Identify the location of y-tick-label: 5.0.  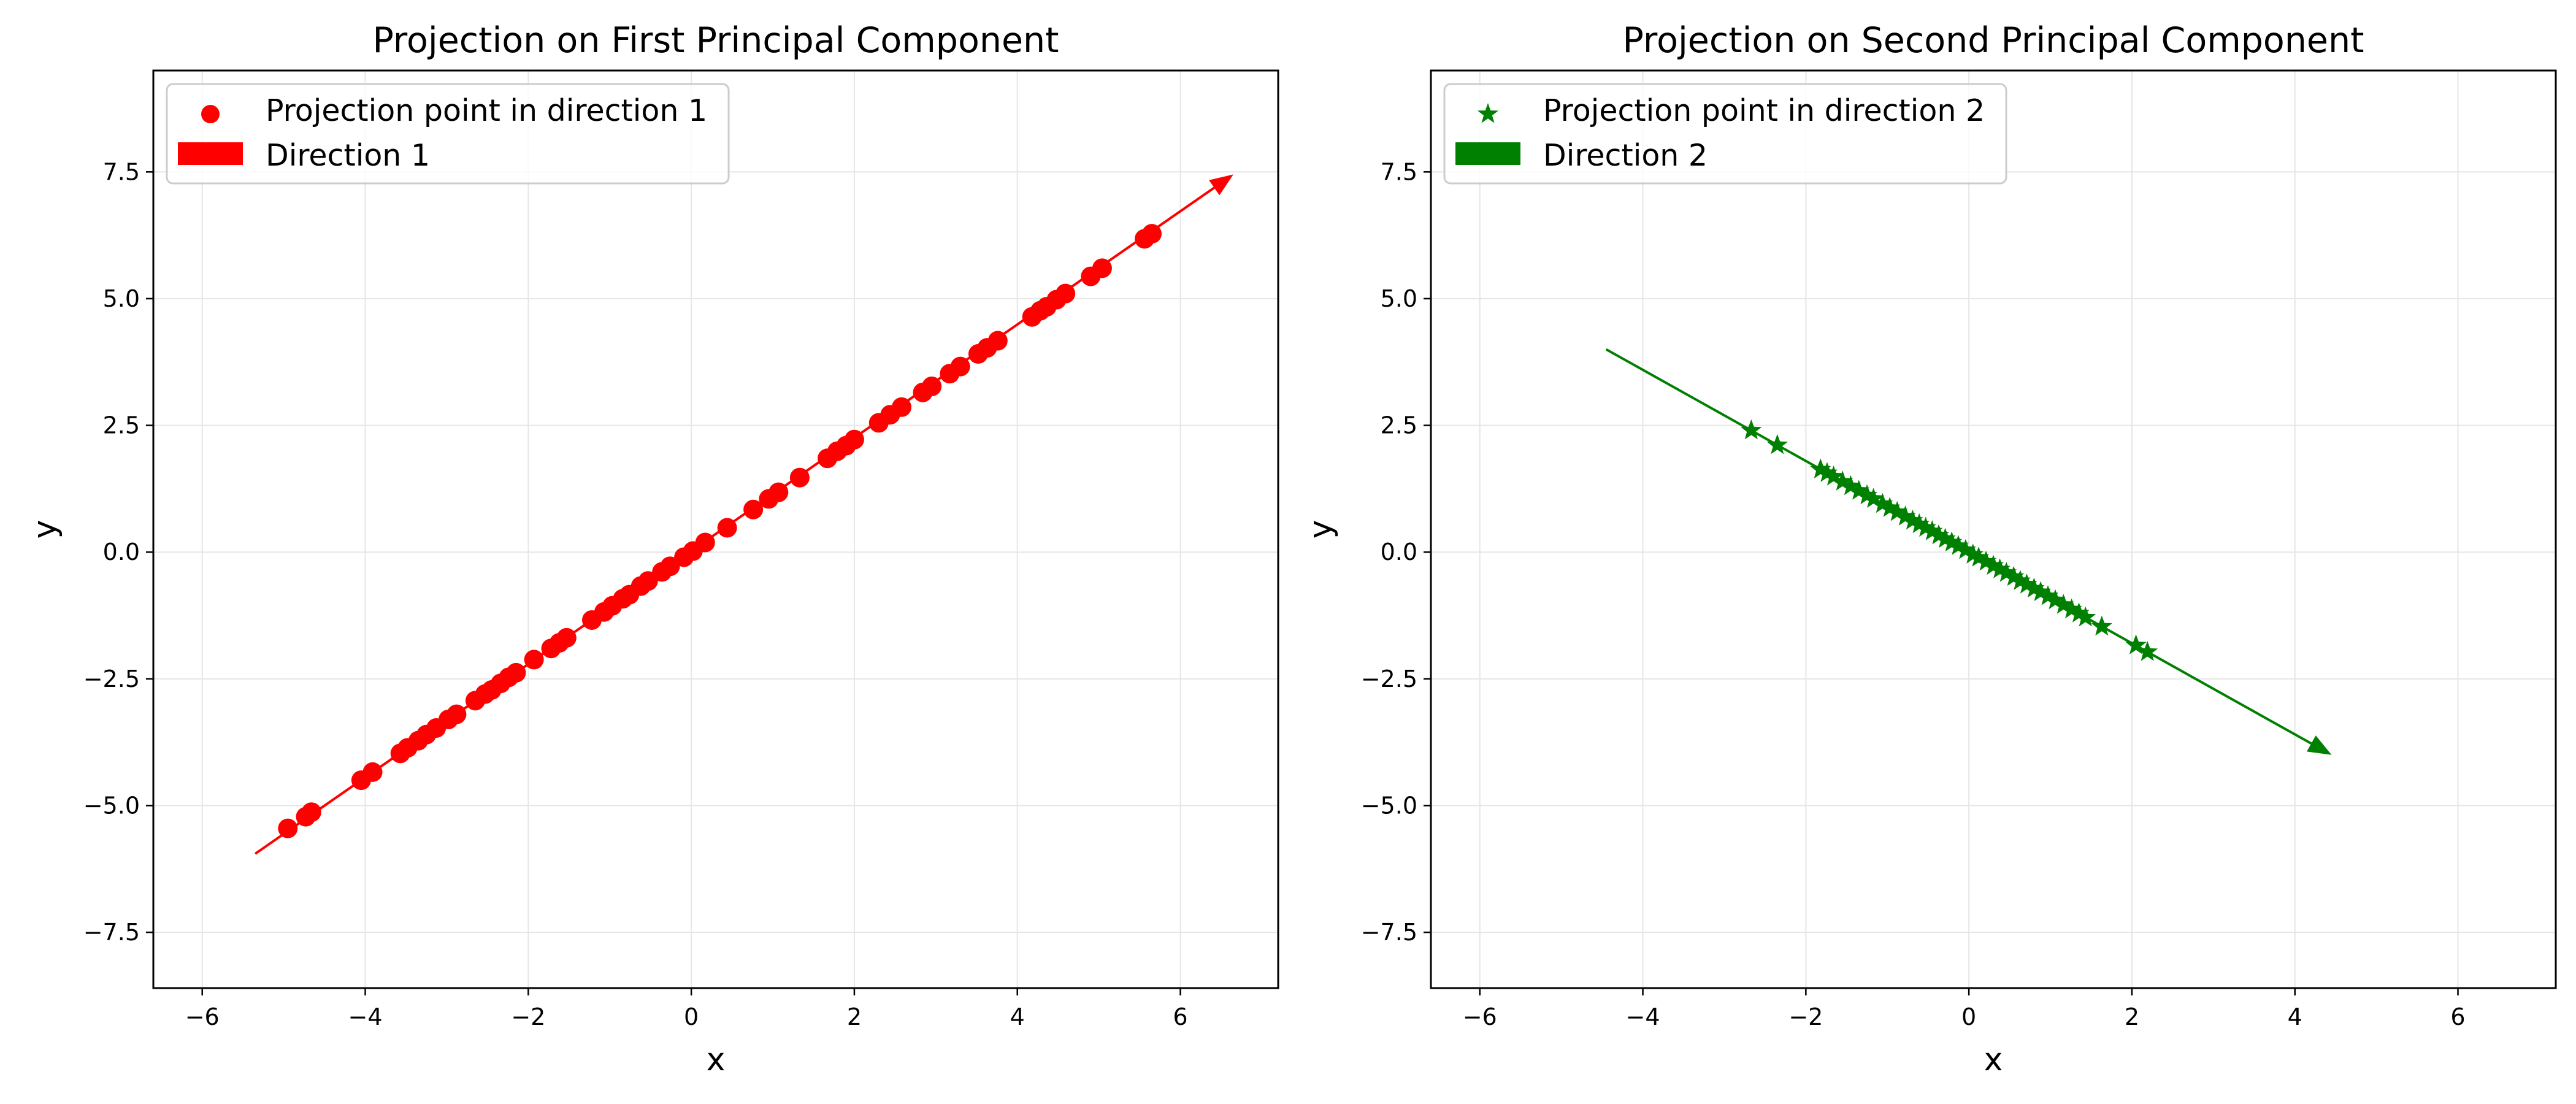
(1399, 298).